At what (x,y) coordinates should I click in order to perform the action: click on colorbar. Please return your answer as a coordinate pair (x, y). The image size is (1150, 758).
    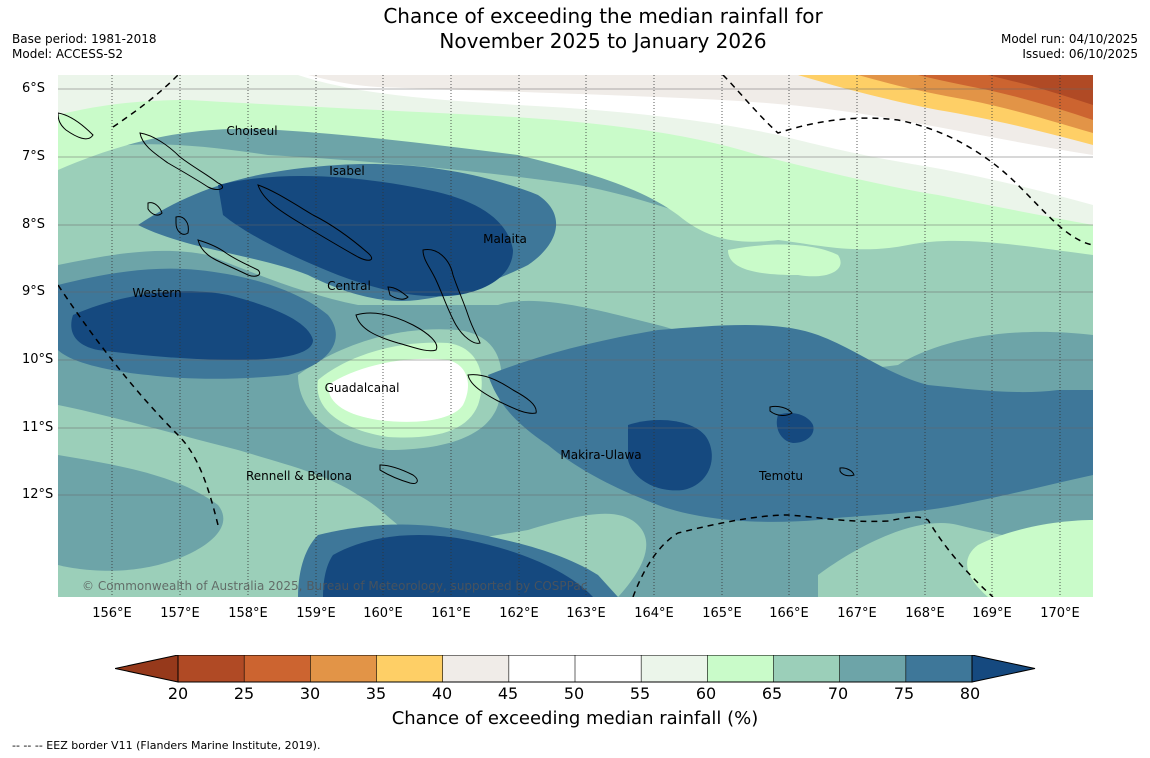
    Looking at the image, I should click on (575, 669).